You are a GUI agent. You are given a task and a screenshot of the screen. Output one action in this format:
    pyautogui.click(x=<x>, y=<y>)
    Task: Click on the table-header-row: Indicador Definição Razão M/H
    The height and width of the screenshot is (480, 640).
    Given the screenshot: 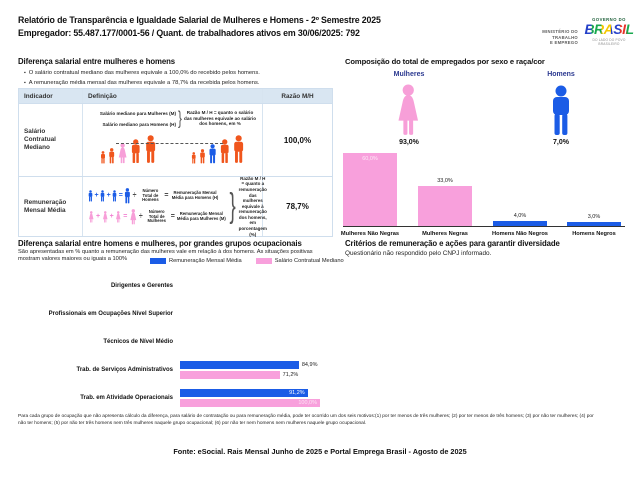 What is the action you would take?
    pyautogui.click(x=175, y=96)
    